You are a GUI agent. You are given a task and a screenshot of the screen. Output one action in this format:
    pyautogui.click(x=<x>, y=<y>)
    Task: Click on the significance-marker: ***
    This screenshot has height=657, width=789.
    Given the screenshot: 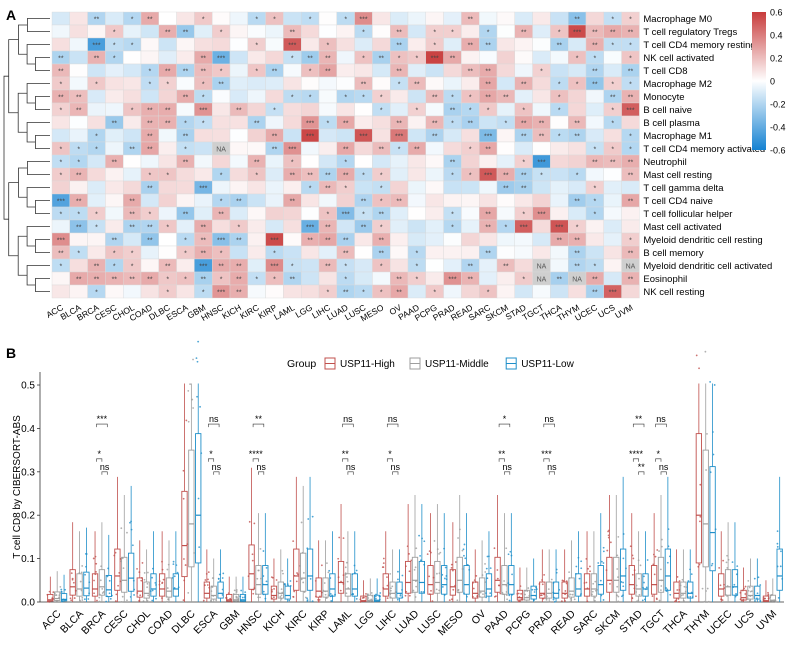 What is the action you would take?
    pyautogui.click(x=577, y=33)
    